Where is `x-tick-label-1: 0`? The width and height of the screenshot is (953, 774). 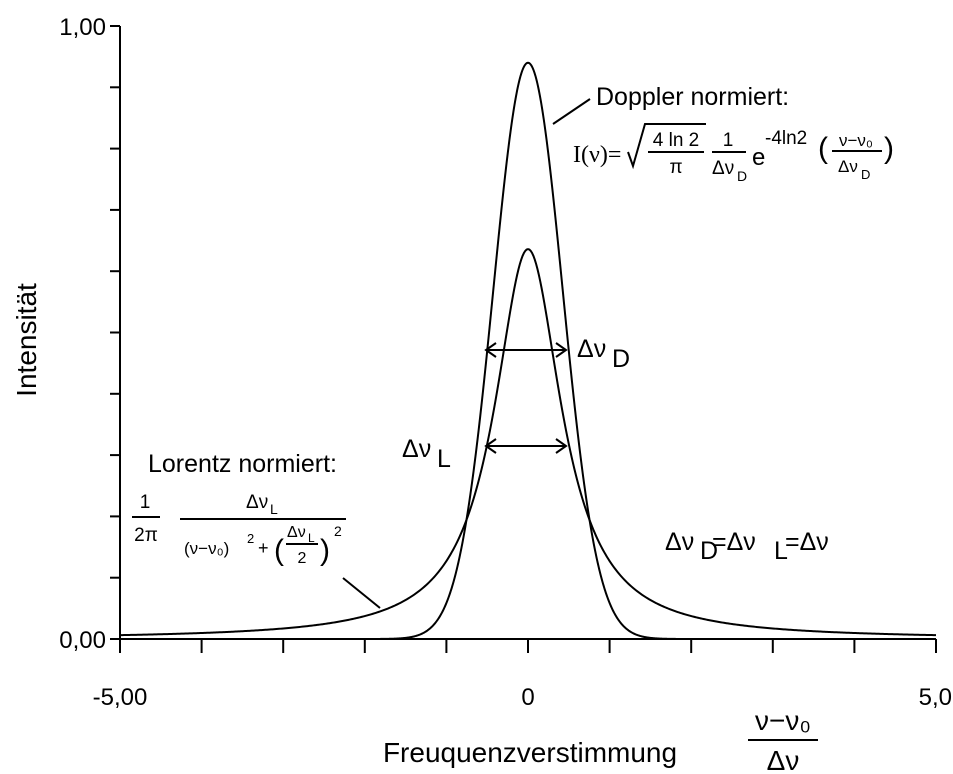
x-tick-label-1: 0 is located at coordinates (527, 697).